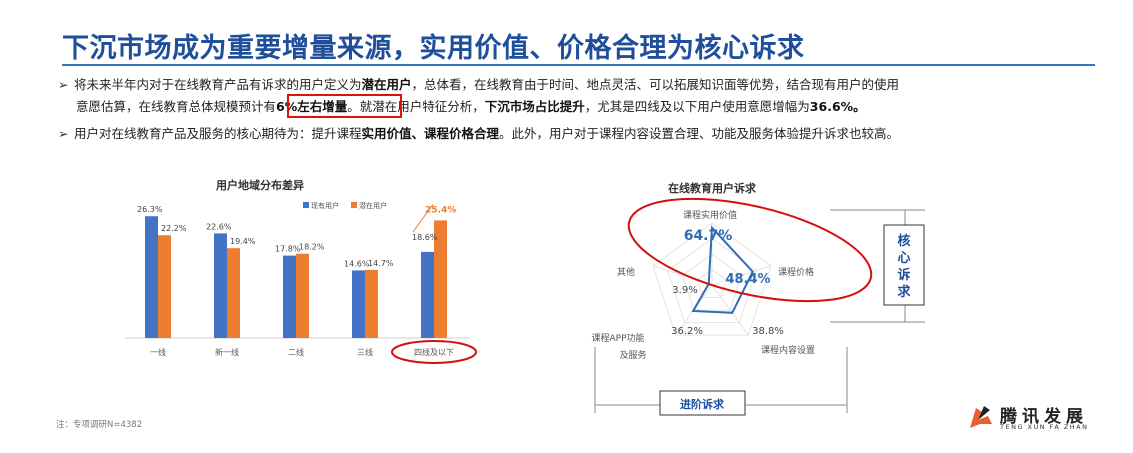 Image resolution: width=1133 pixels, height=453 pixels. Describe the element at coordinates (150, 209) in the screenshot. I see `data-label: 26.3%` at that location.